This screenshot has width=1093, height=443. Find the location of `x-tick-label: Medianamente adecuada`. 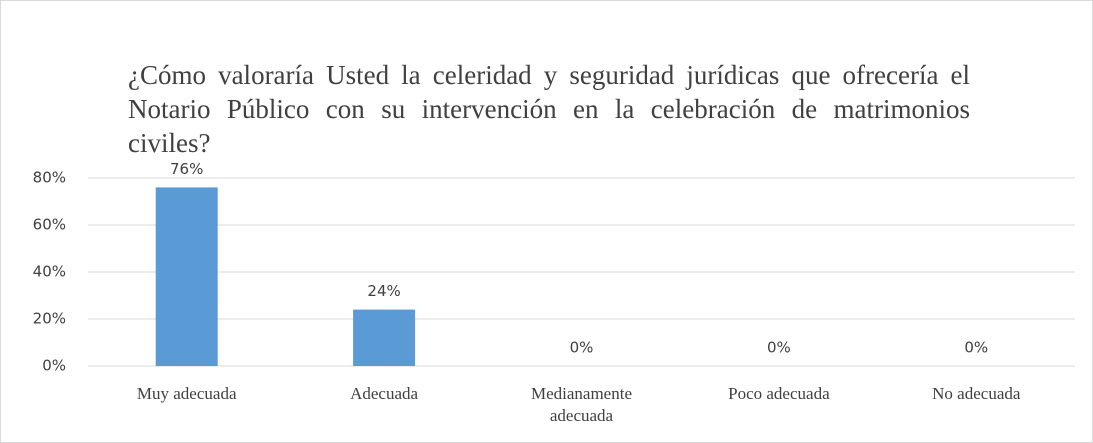

x-tick-label: Medianamente adecuada is located at coordinates (581, 404).